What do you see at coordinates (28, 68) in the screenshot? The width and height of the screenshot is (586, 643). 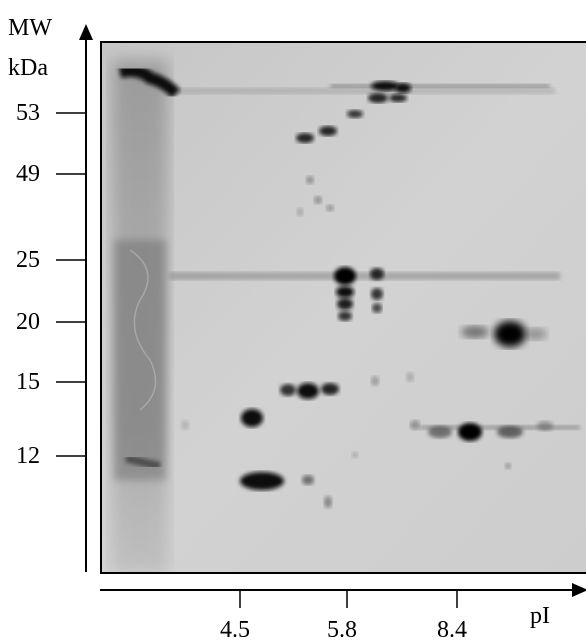 I see `y-axis-title-kda: kDa` at bounding box center [28, 68].